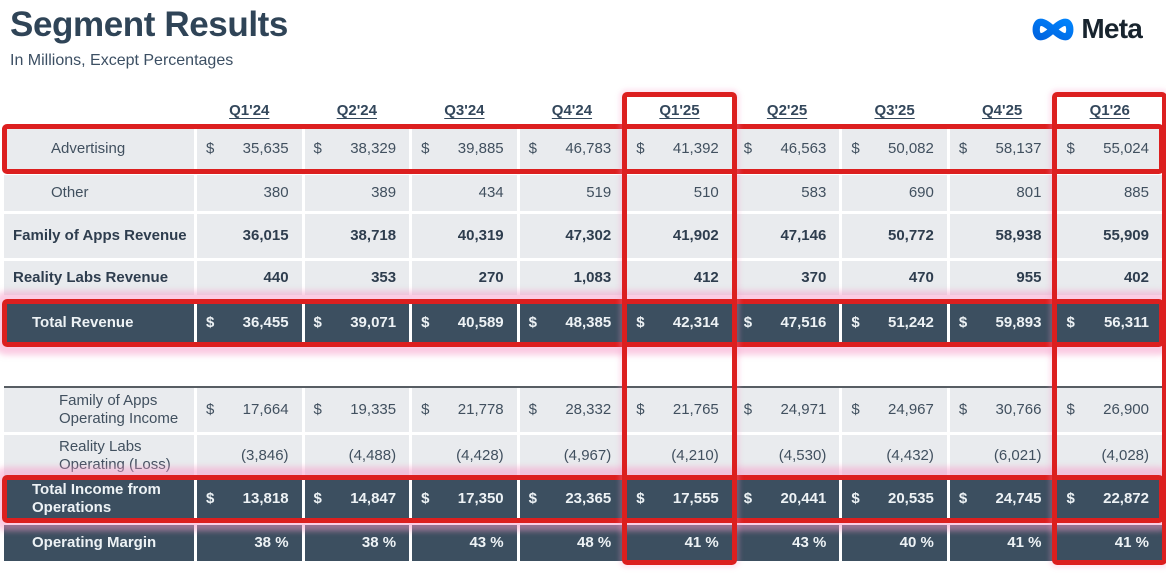 The width and height of the screenshot is (1166, 577). I want to click on quarter-header-q2-24: Q2'24, so click(357, 111).